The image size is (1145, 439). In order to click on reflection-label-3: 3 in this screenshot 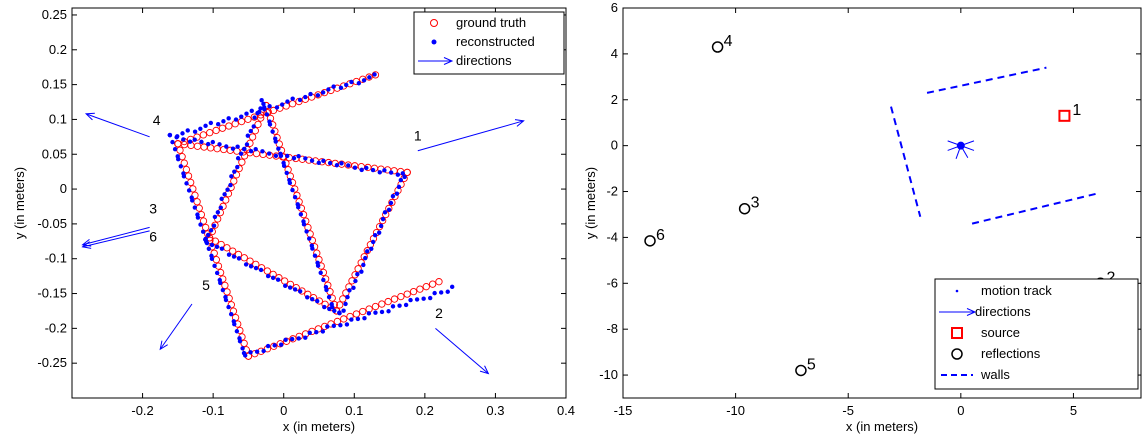, I will do `click(755, 203)`.